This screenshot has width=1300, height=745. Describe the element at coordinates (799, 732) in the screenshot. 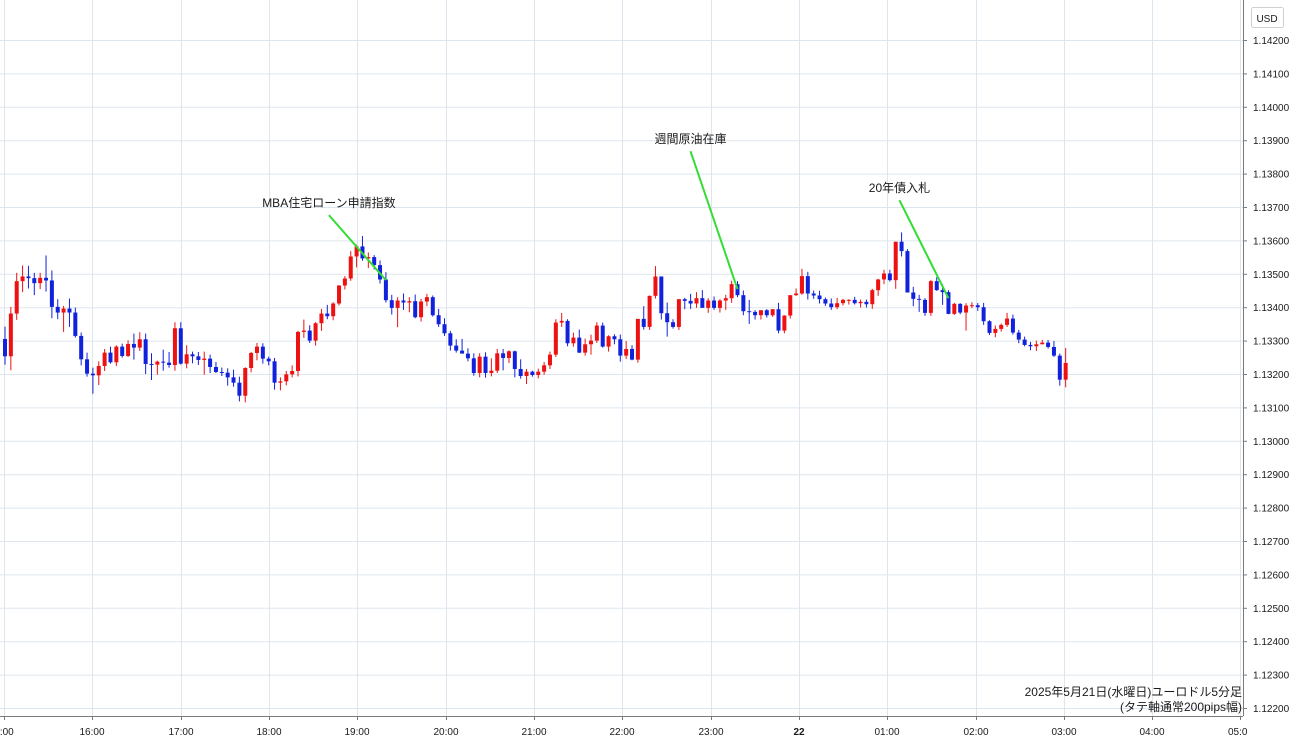

I see `time-tick-label: 22` at that location.